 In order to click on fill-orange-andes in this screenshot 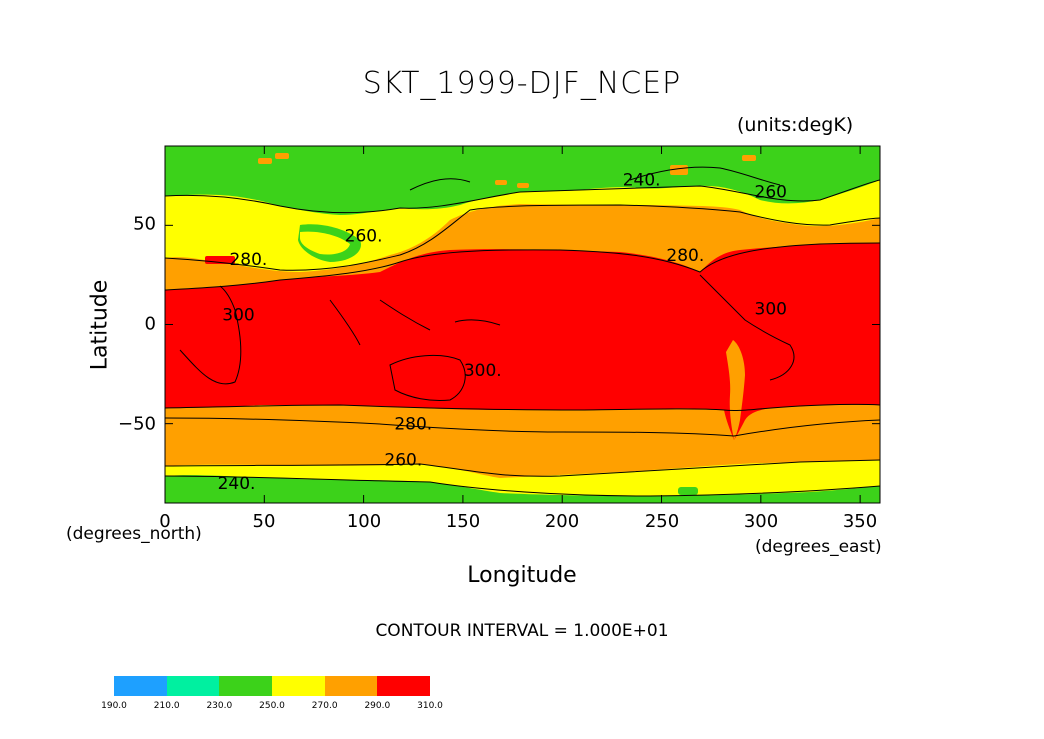, I will do `click(735, 390)`.